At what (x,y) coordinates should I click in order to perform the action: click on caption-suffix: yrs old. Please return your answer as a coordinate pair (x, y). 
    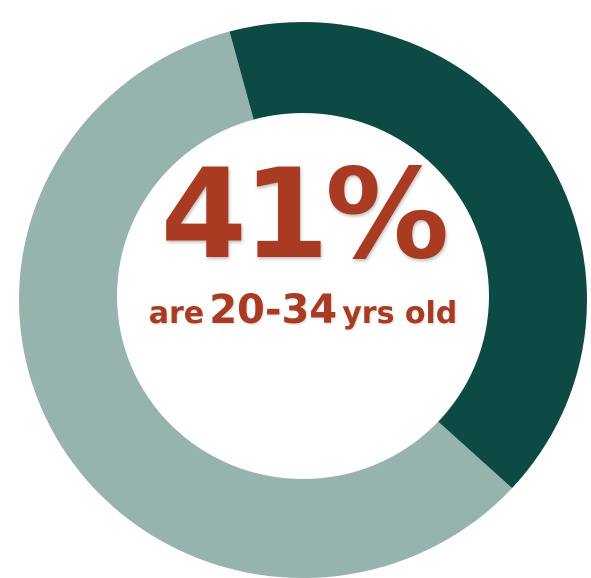
    Looking at the image, I should click on (400, 313).